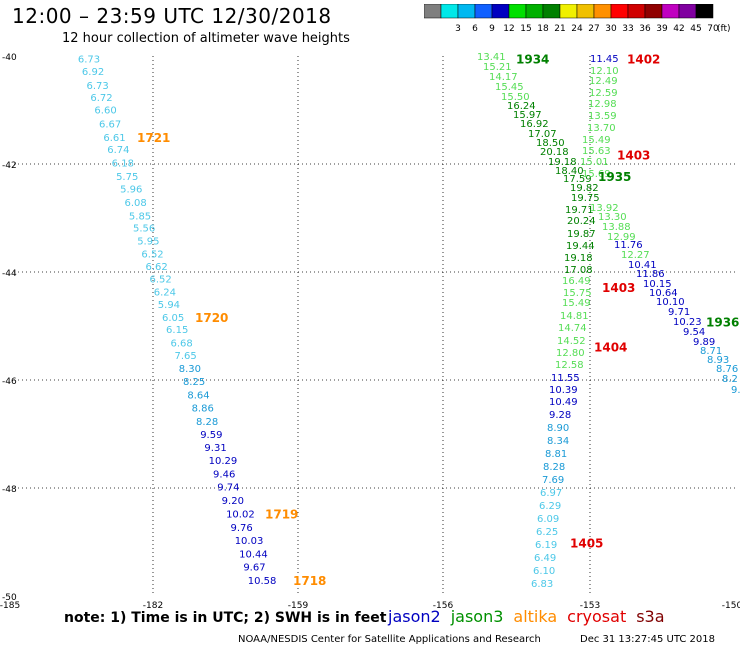 This screenshot has height=650, width=740. What do you see at coordinates (610, 348) in the screenshot?
I see `pass-time-label: 1404` at bounding box center [610, 348].